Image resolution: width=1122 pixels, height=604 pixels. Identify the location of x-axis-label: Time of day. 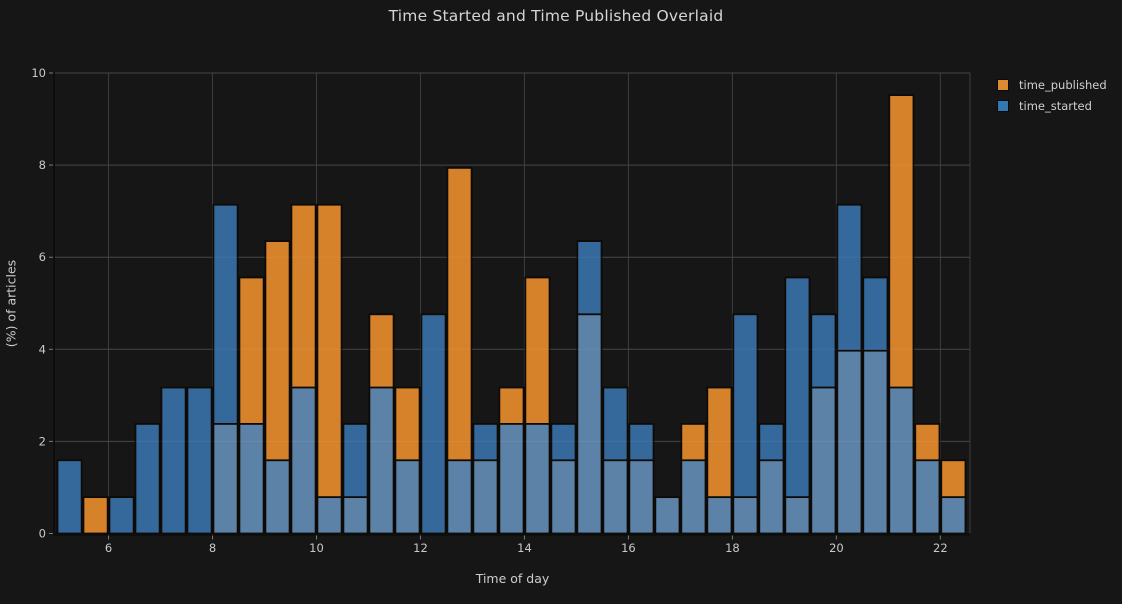
(512, 578).